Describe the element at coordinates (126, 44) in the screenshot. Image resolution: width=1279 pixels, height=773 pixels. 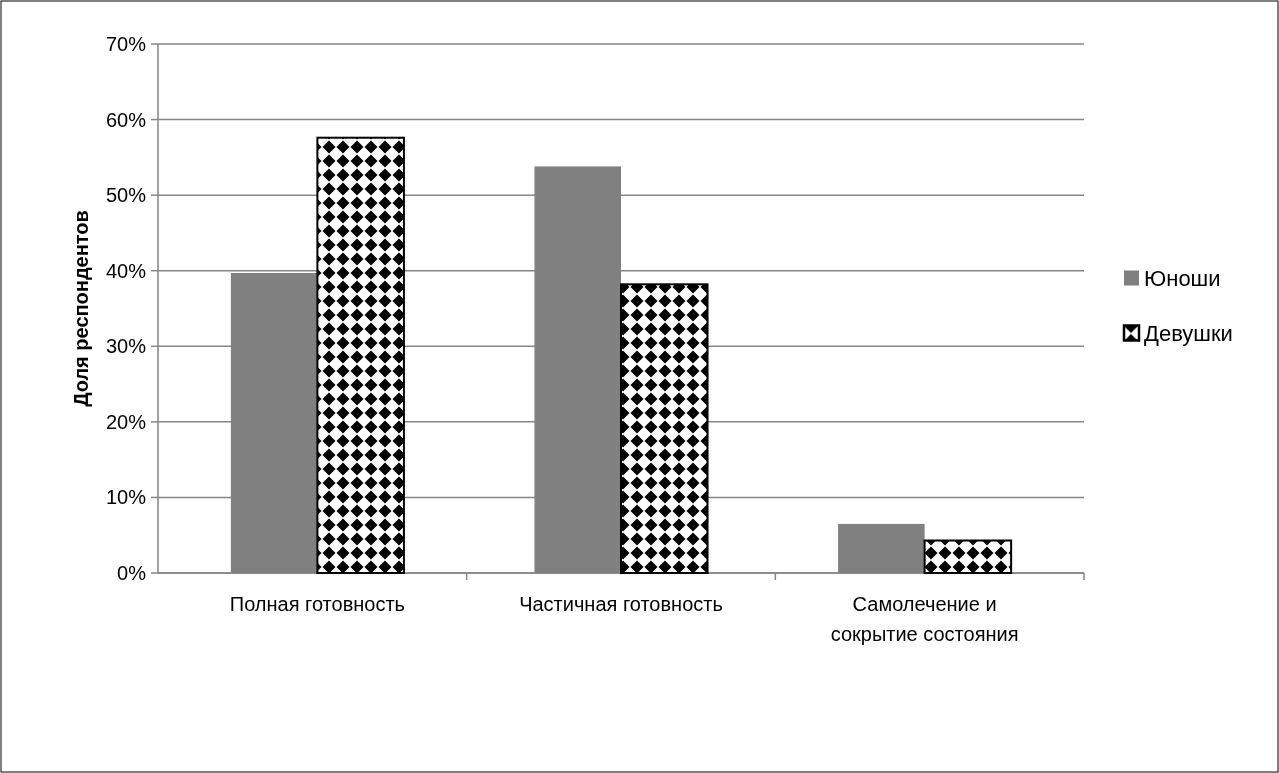
I see `y-tick-label: 70%` at that location.